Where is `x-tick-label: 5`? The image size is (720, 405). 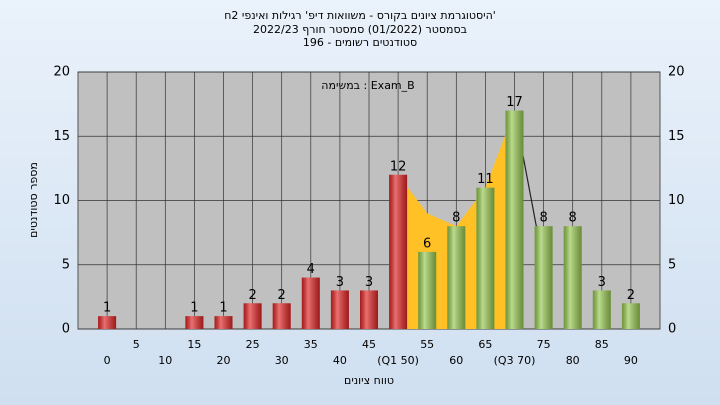
x-tick-label: 5 is located at coordinates (136, 344).